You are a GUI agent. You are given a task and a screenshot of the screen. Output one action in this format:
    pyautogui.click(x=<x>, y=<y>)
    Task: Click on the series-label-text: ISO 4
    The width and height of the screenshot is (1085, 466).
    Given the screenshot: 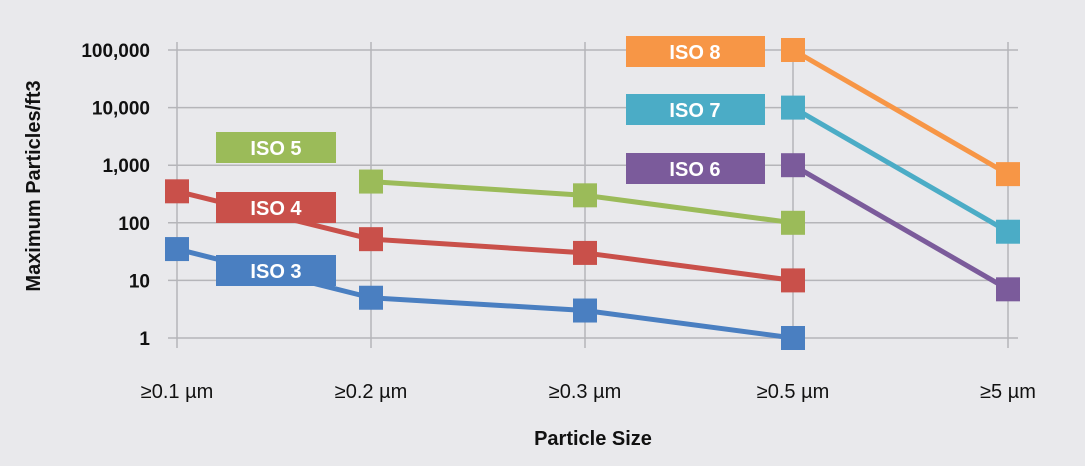 What is the action you would take?
    pyautogui.click(x=276, y=209)
    